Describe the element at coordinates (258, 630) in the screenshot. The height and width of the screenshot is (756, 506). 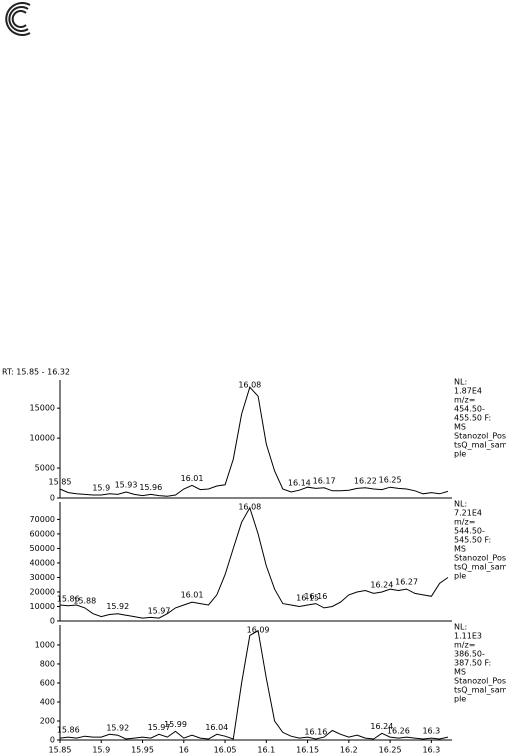
I see `peak-label: 16.09` at that location.